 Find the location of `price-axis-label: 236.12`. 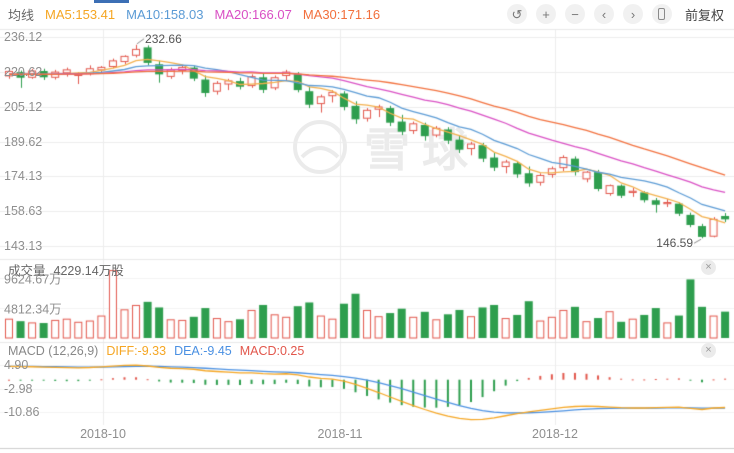

price-axis-label: 236.12 is located at coordinates (23, 37).